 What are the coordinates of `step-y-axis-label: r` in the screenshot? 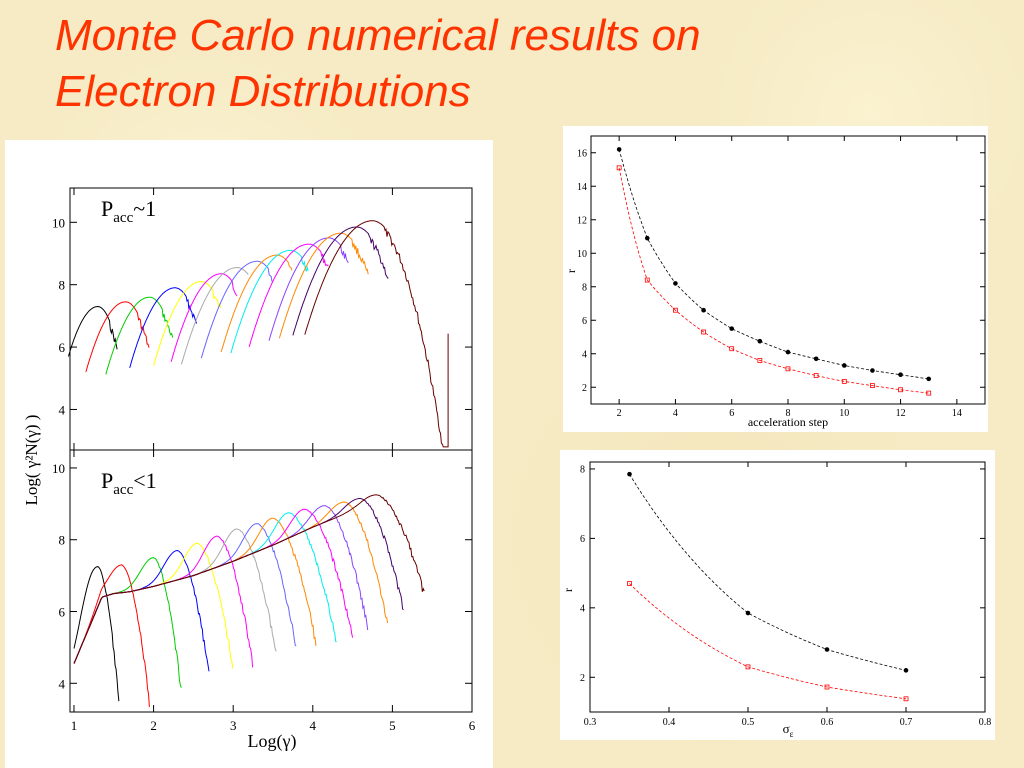 It's located at (571, 271).